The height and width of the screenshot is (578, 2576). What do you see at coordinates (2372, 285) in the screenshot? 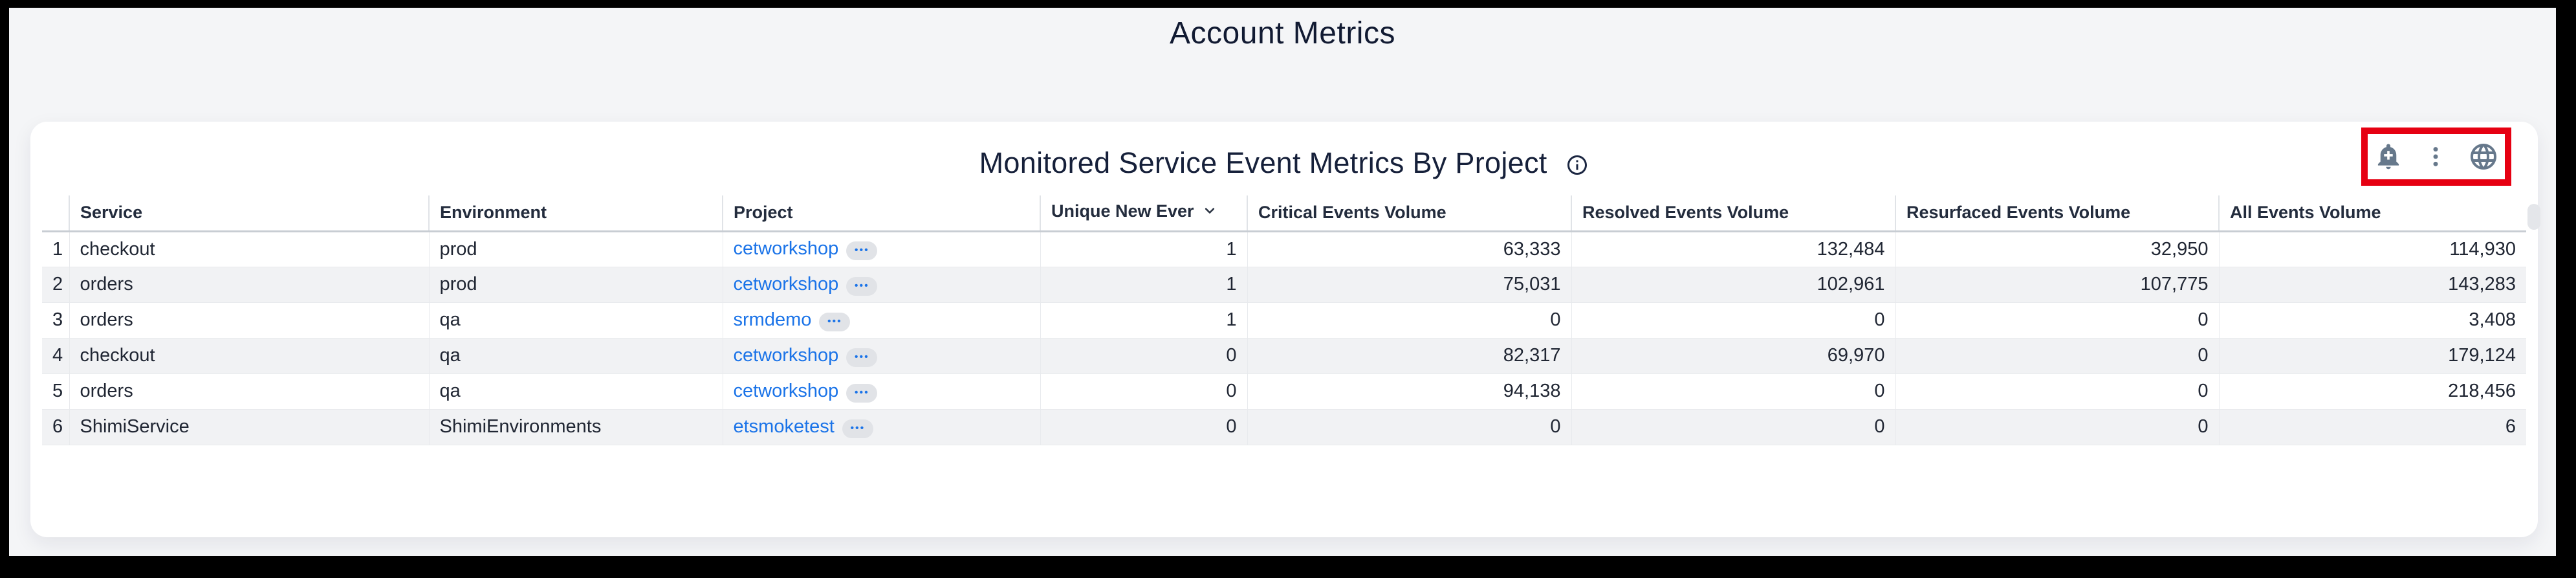
I see `cell-all: 143,283` at bounding box center [2372, 285].